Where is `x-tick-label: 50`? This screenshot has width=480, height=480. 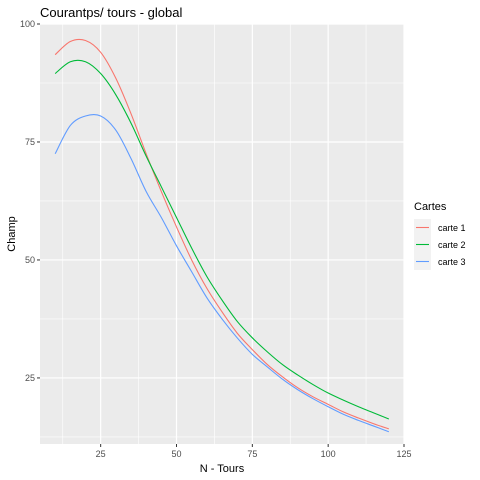 x-tick-label: 50 is located at coordinates (176, 454).